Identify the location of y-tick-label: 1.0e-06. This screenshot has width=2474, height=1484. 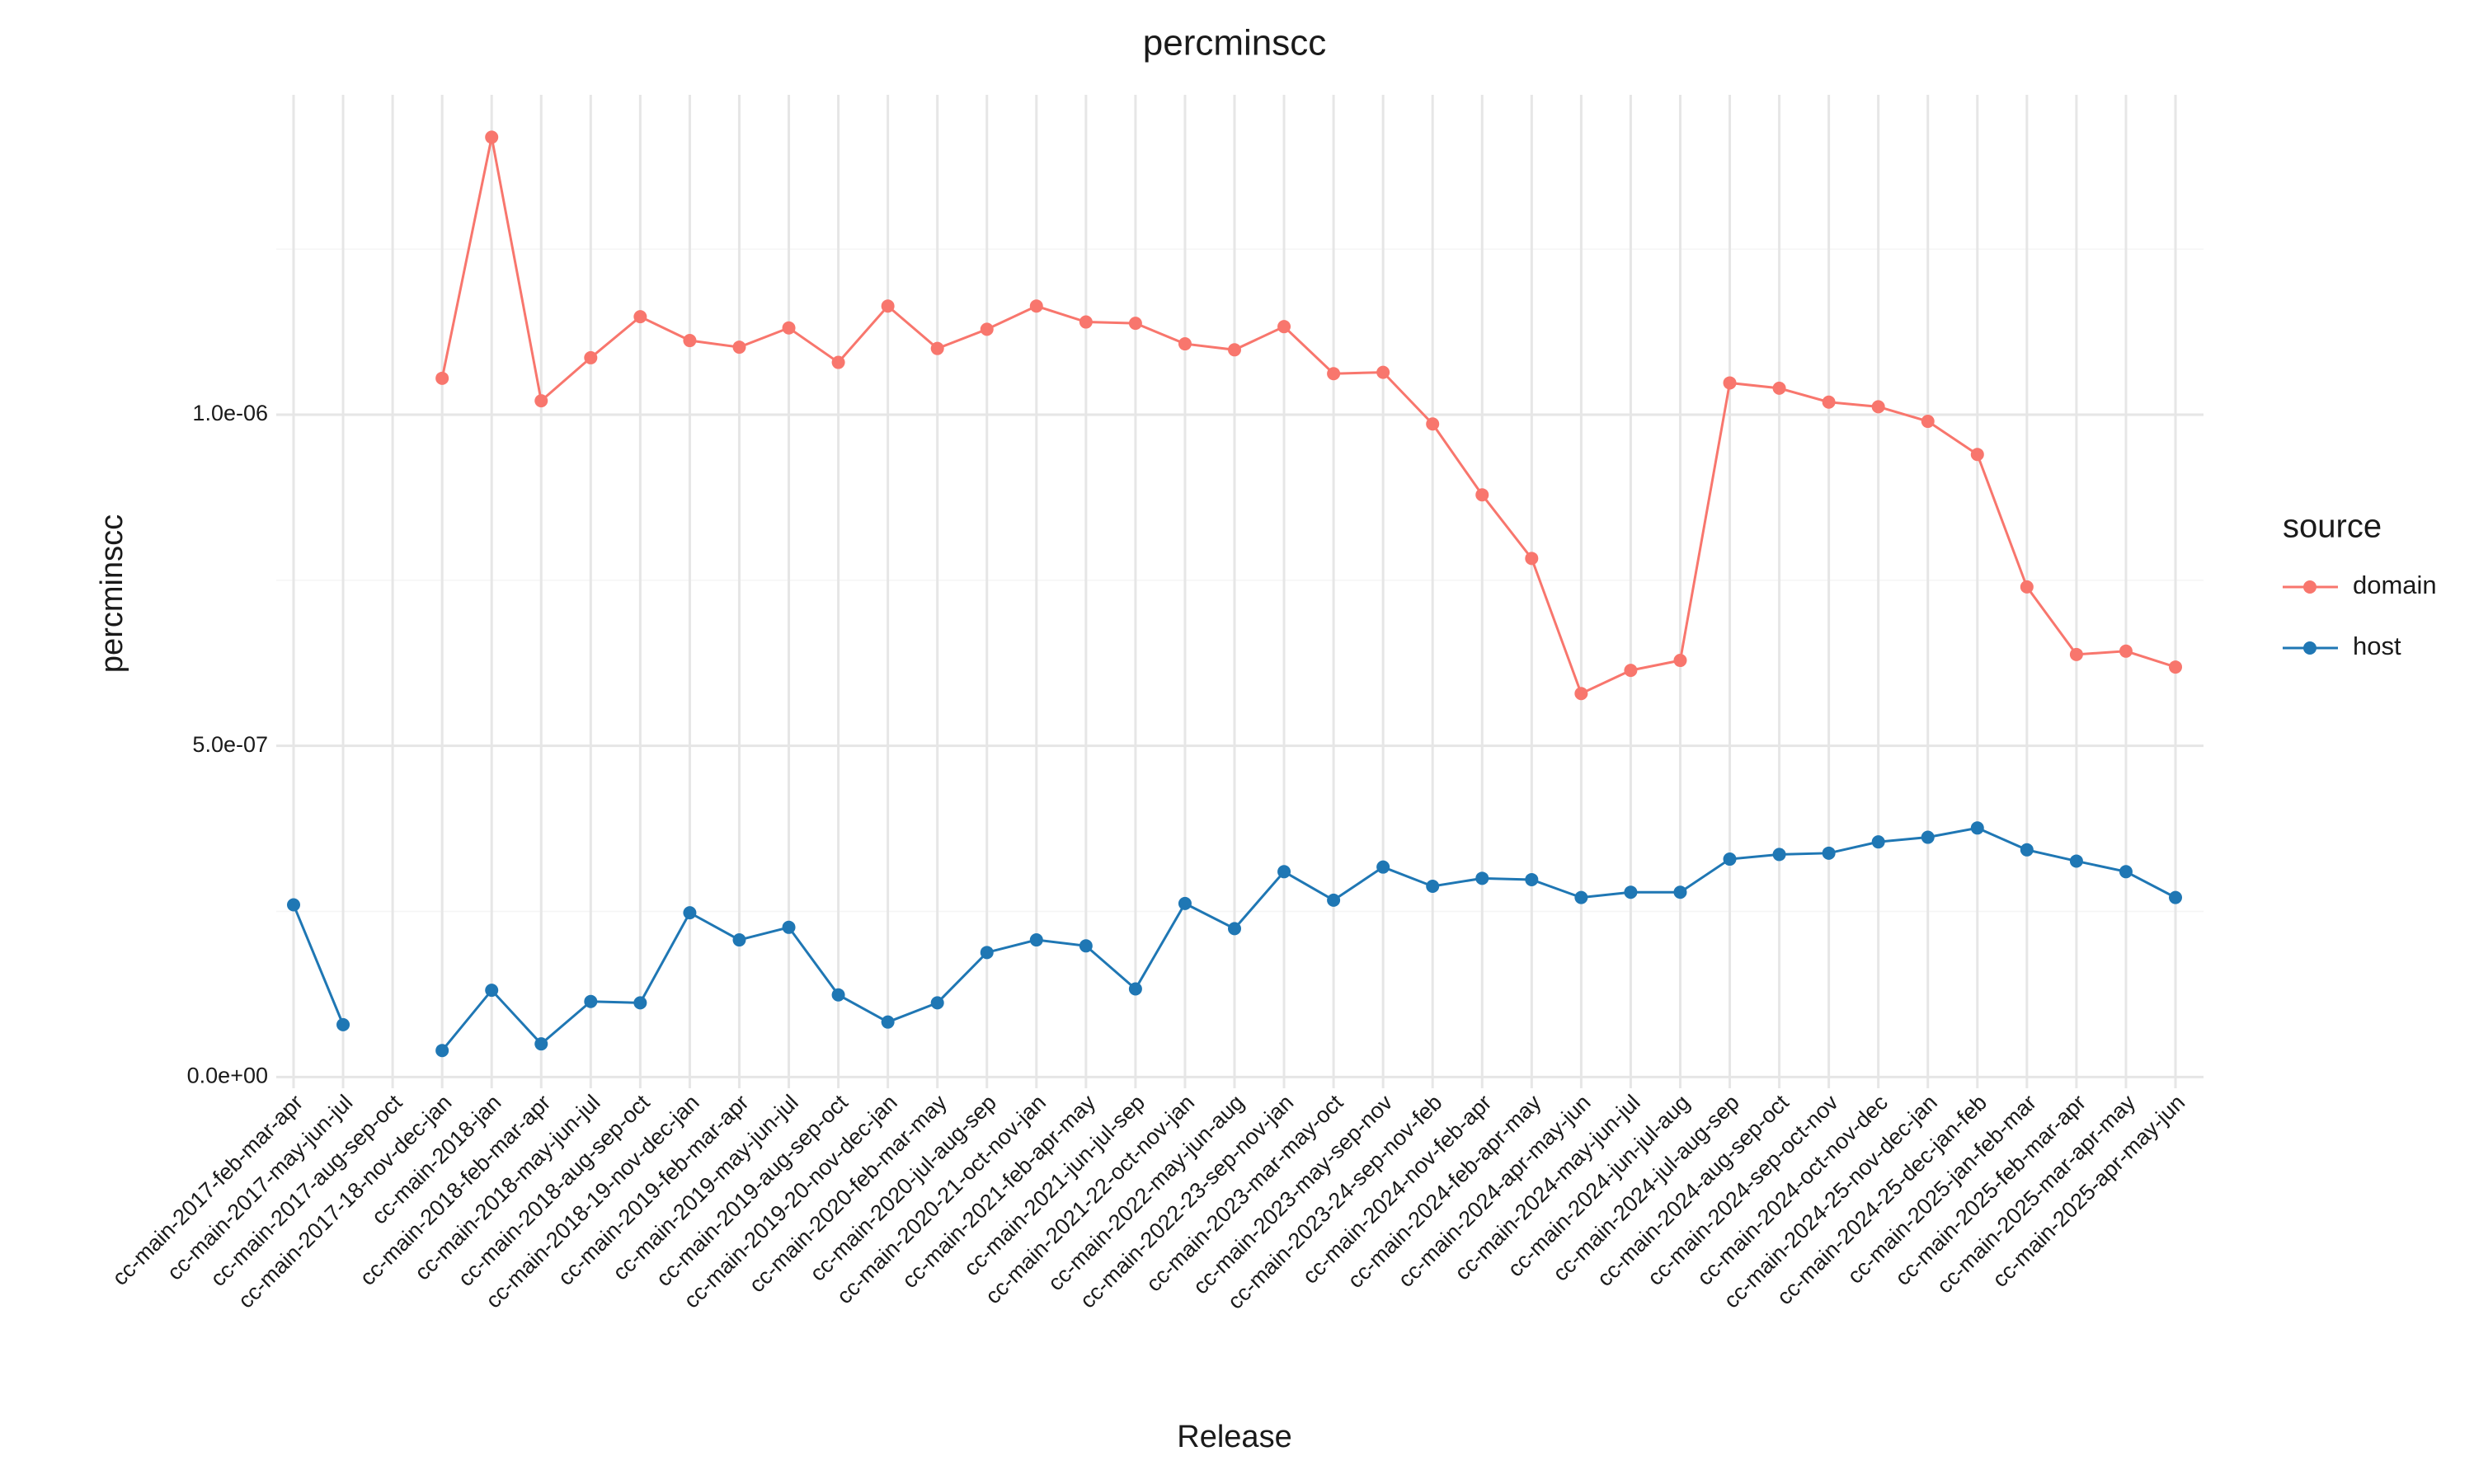
(230, 413).